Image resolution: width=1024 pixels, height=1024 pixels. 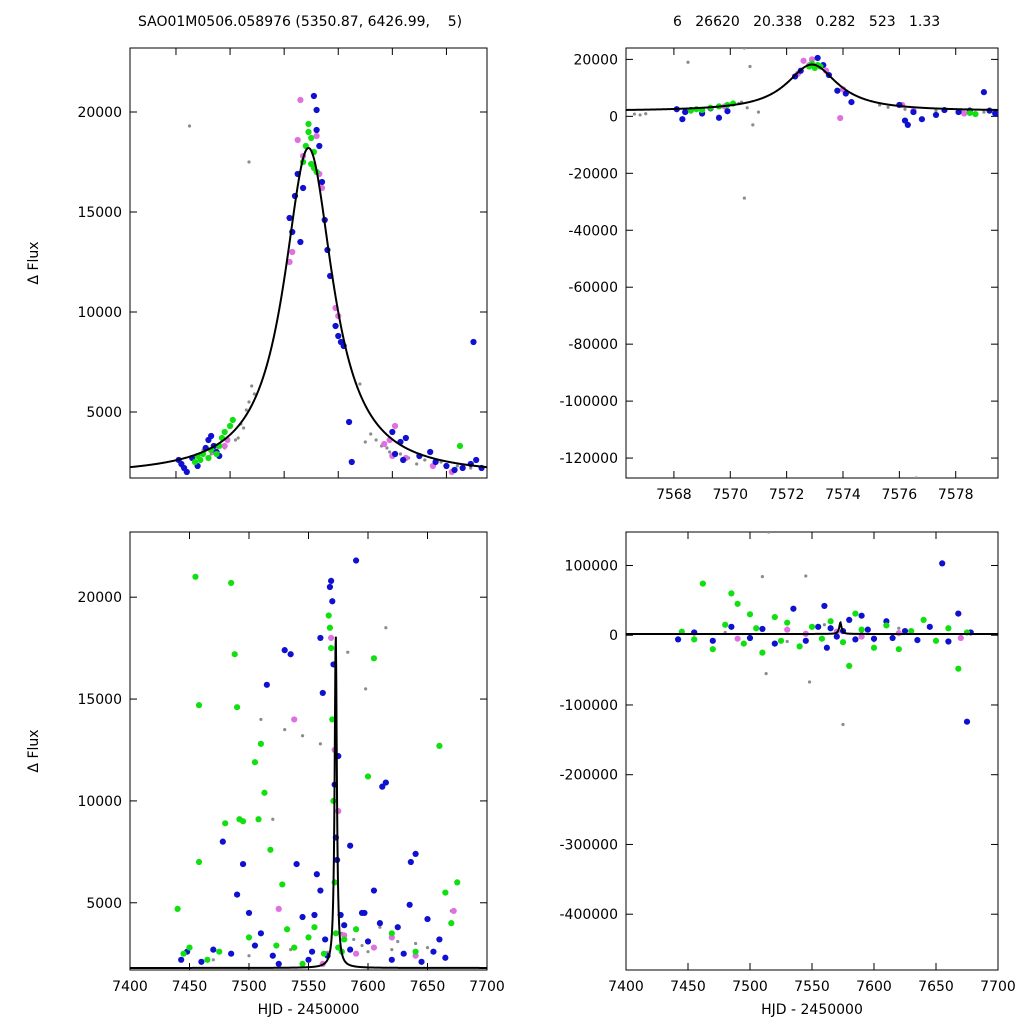 I want to click on x-tick-label: 7650, so click(x=936, y=987).